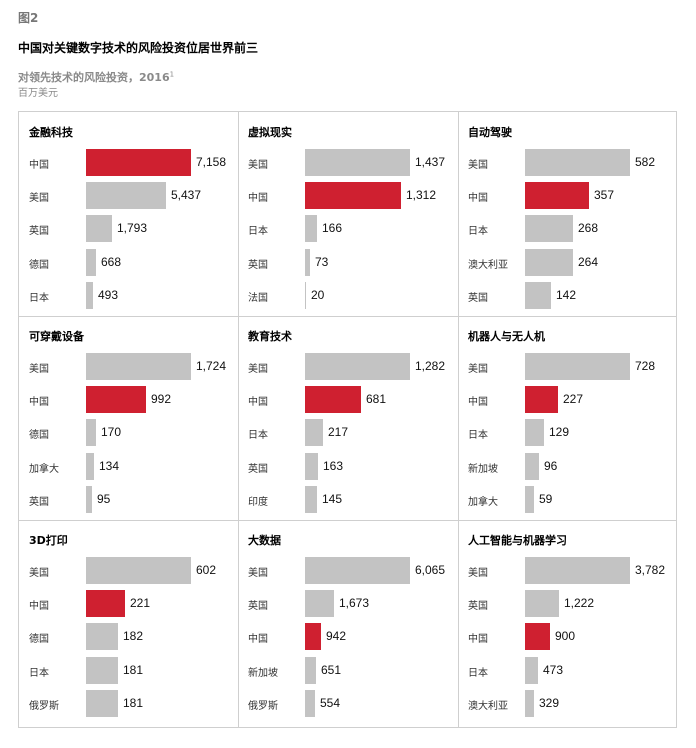  I want to click on data-label: 554, so click(330, 702).